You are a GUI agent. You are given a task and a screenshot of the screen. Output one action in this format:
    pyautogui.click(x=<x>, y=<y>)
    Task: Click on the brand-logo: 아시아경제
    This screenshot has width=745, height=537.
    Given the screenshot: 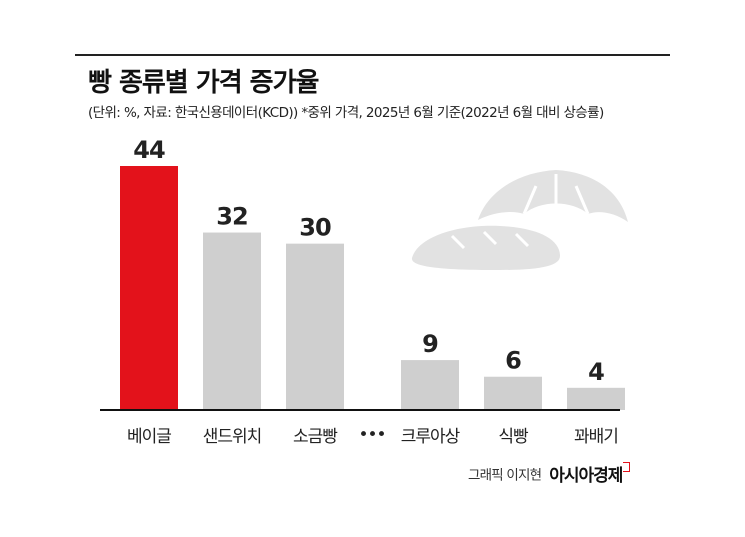 What is the action you would take?
    pyautogui.click(x=586, y=476)
    